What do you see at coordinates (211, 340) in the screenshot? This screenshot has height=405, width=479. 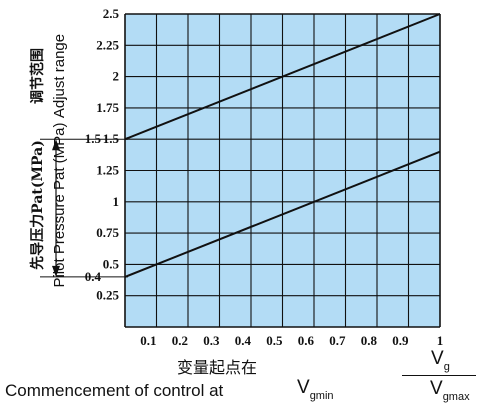 I see `x-tick-label: 0.3` at bounding box center [211, 340].